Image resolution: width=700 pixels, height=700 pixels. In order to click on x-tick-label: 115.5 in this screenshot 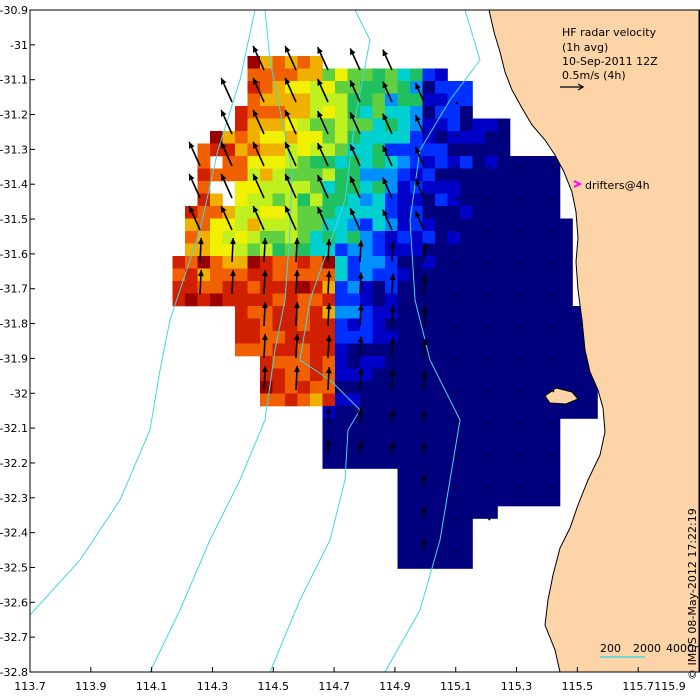, I will do `click(578, 686)`.